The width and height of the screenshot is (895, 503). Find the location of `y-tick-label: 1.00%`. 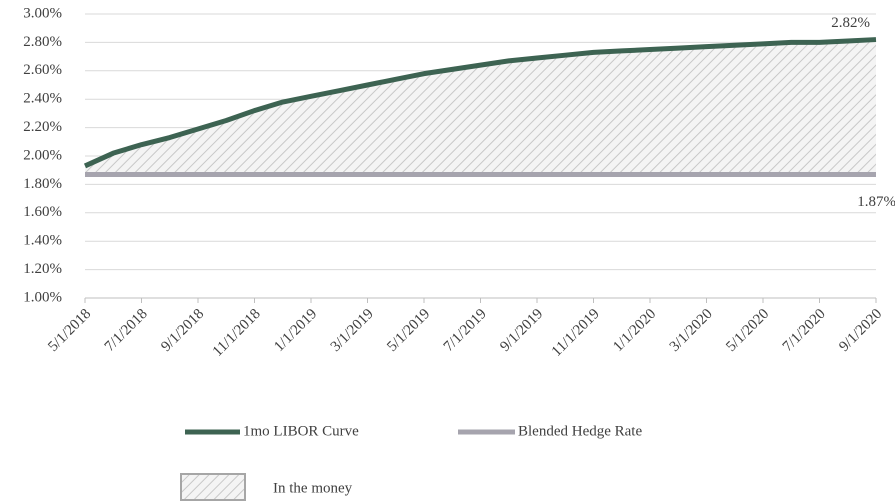

y-tick-label: 1.00% is located at coordinates (42, 297).